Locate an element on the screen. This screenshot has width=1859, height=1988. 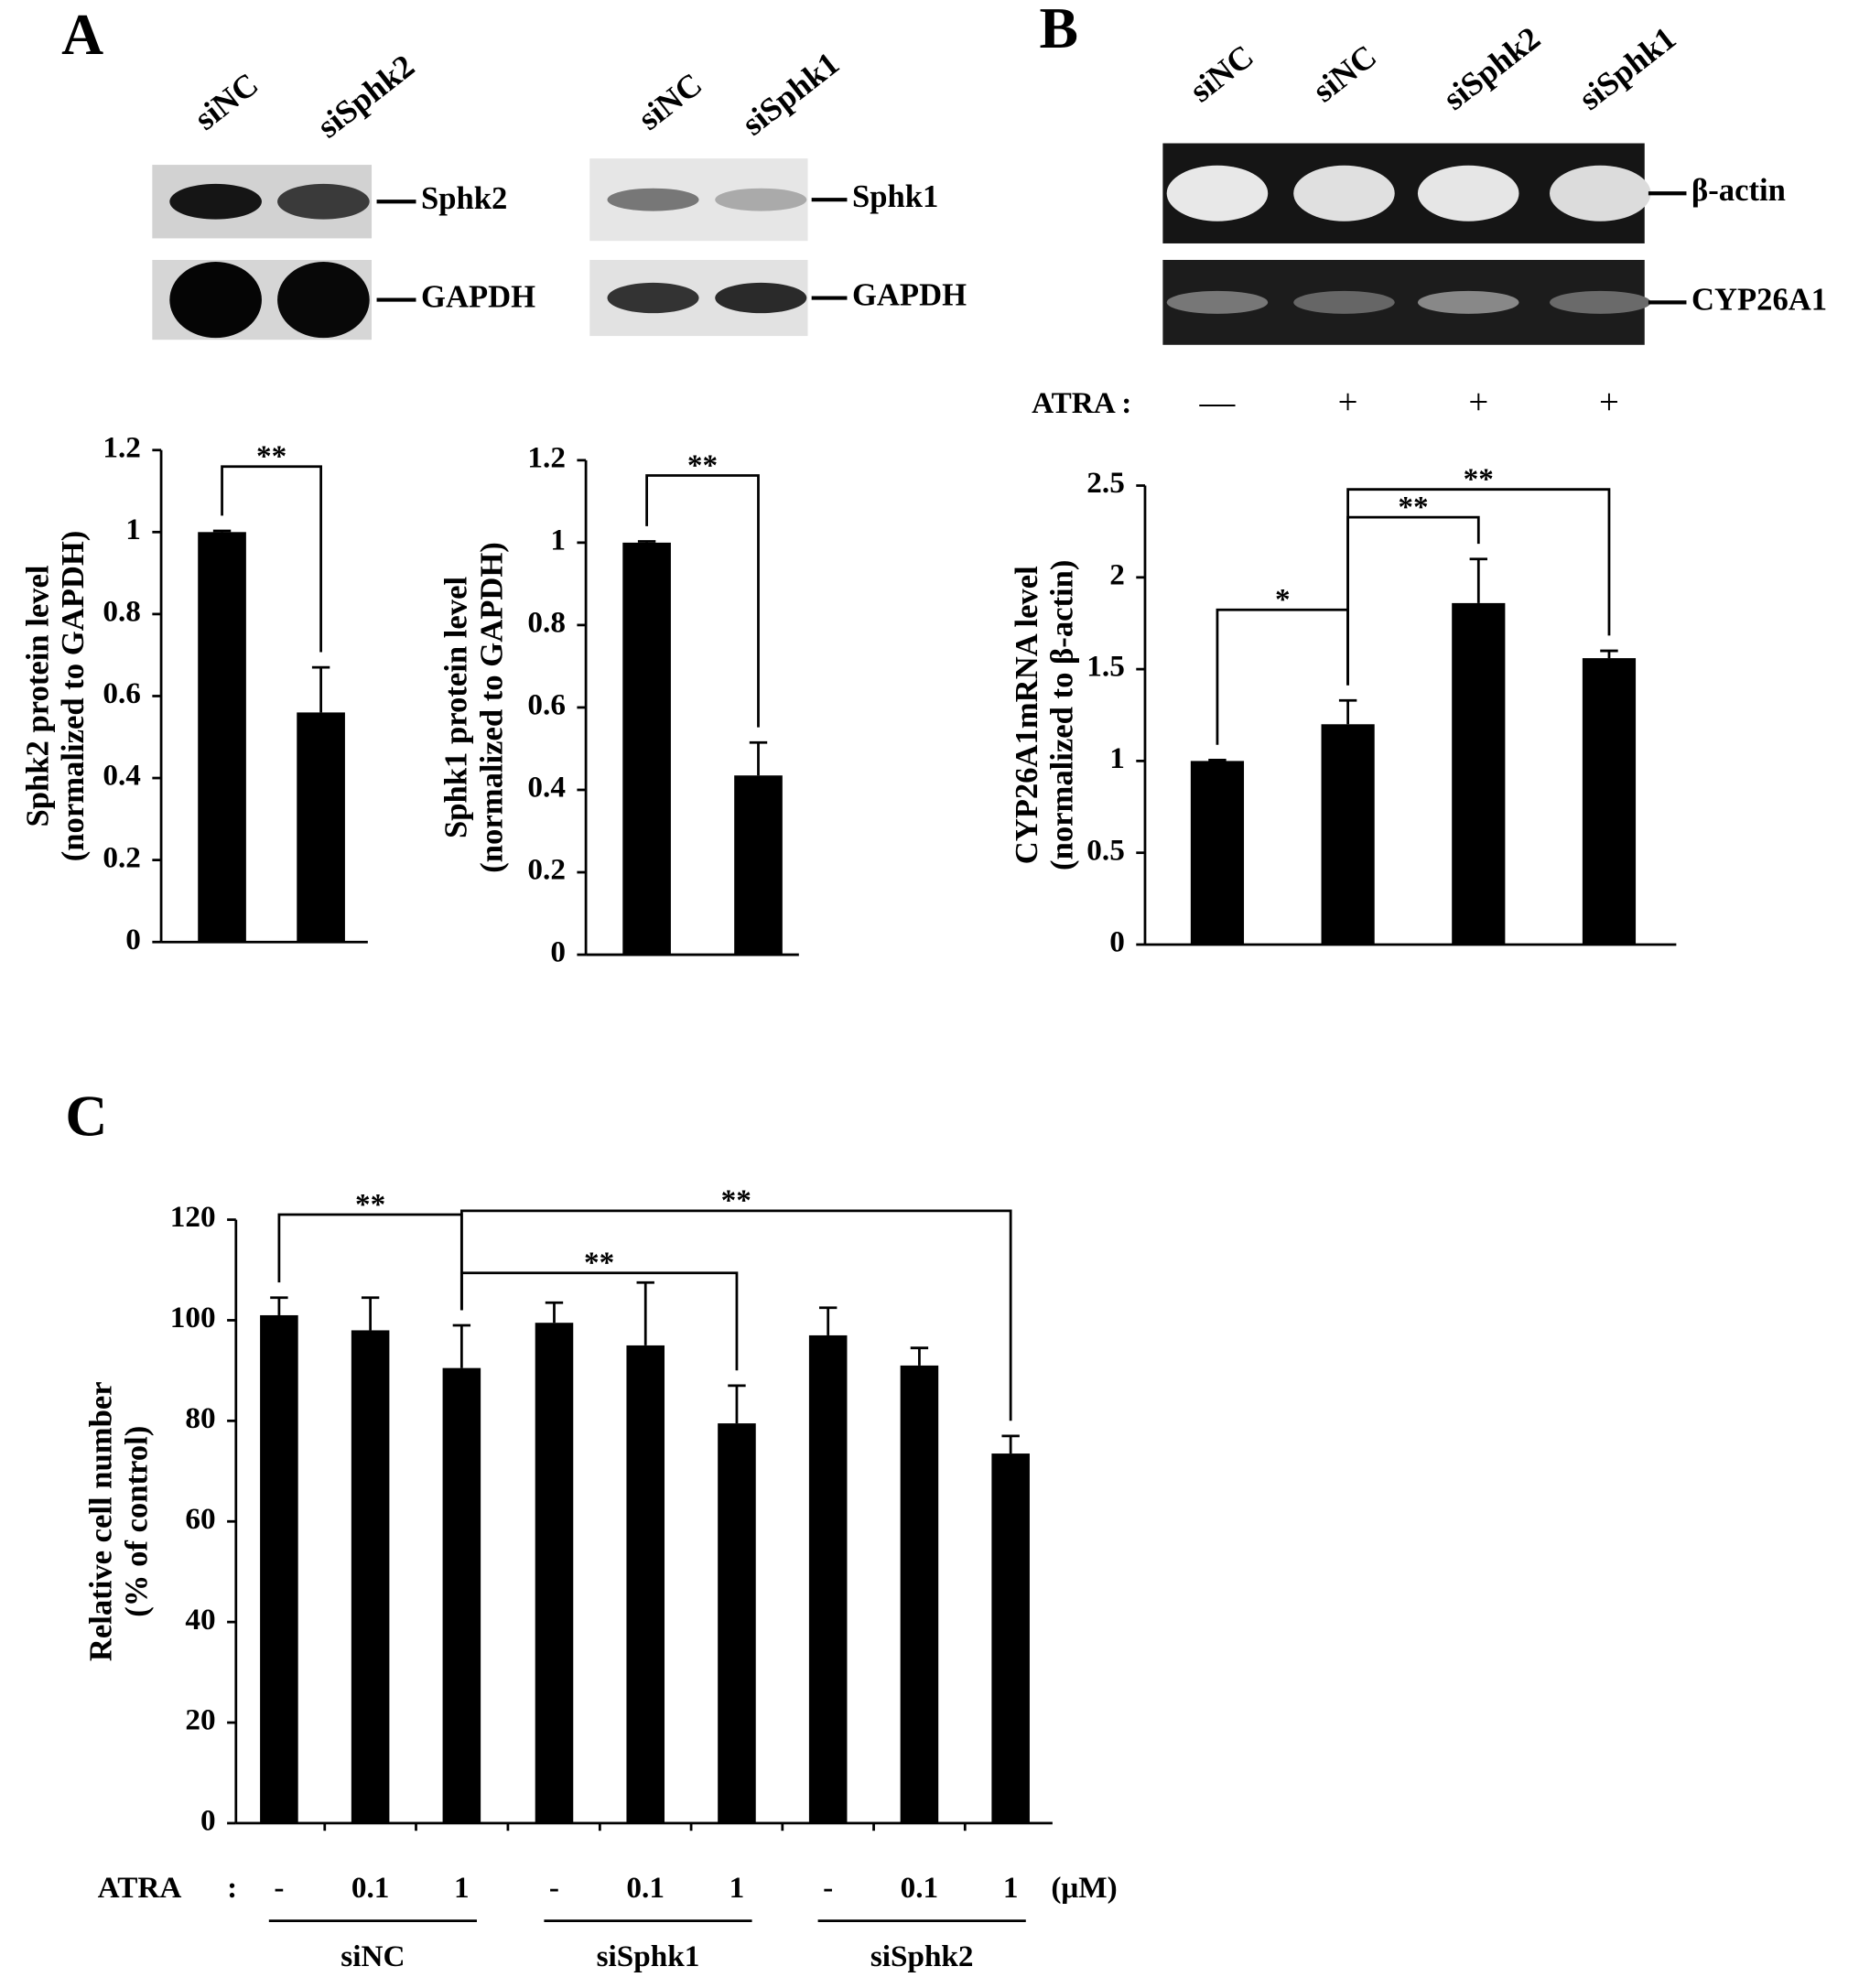
y-tick-label: 80 is located at coordinates (200, 1418).